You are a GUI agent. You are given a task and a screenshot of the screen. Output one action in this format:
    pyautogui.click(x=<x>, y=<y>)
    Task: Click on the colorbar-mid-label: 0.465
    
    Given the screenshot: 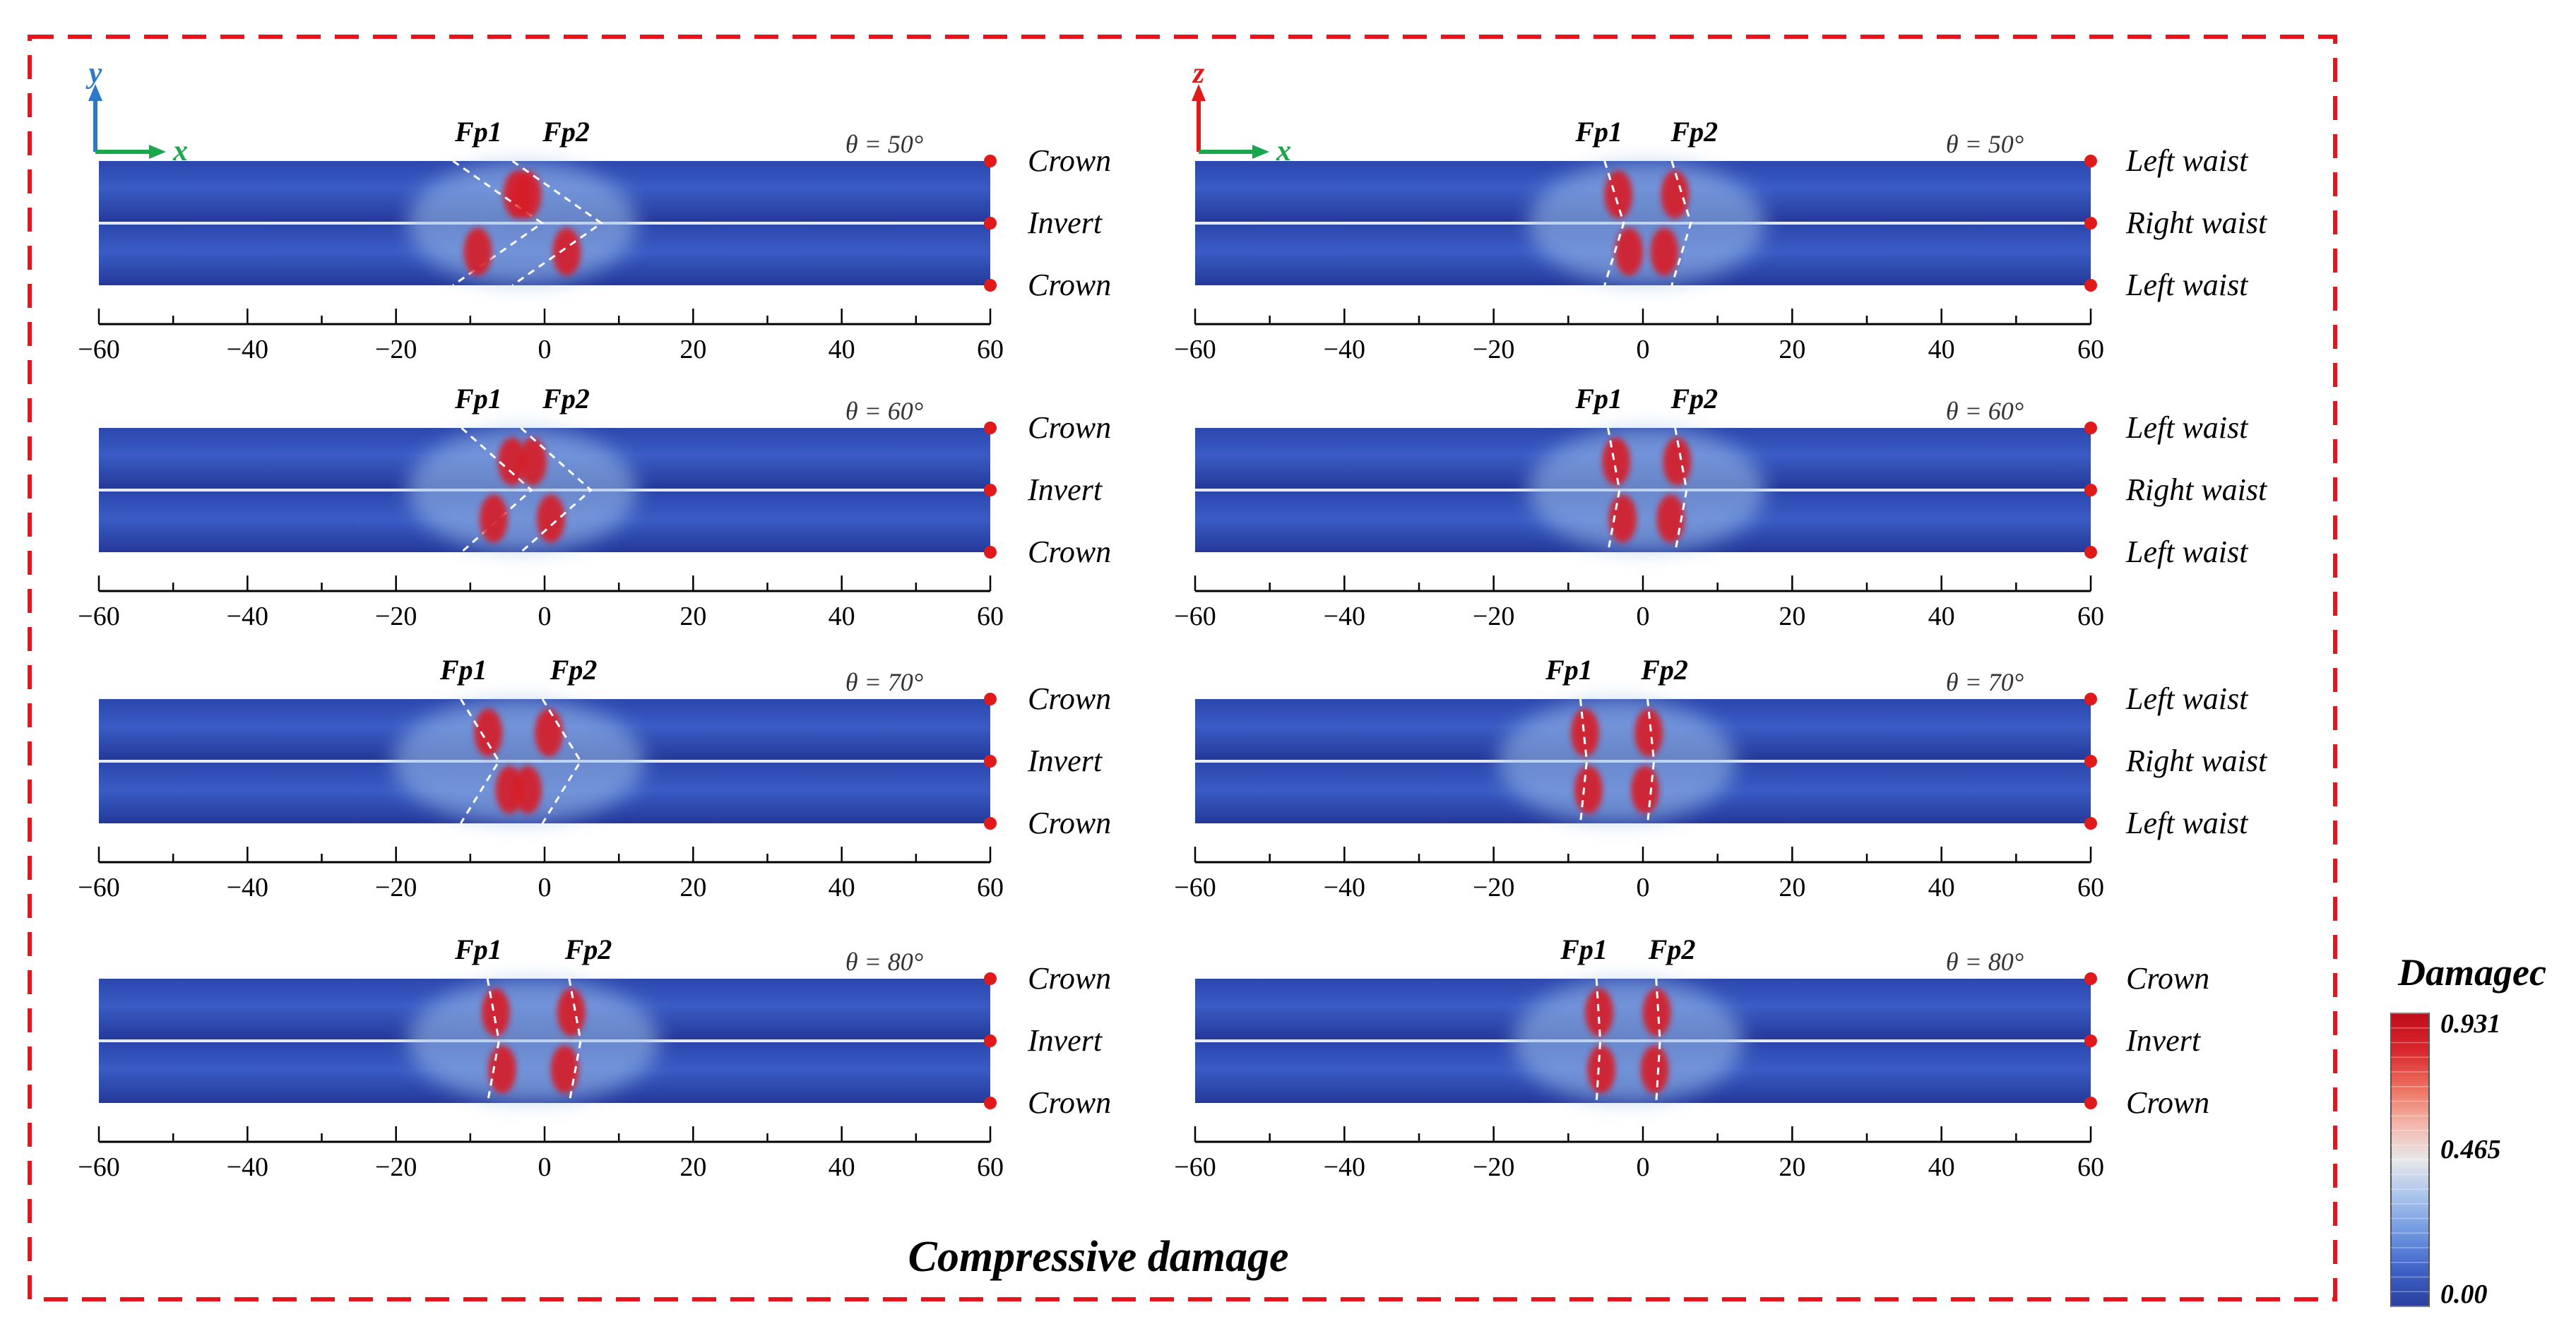 What is the action you would take?
    pyautogui.click(x=2470, y=1149)
    